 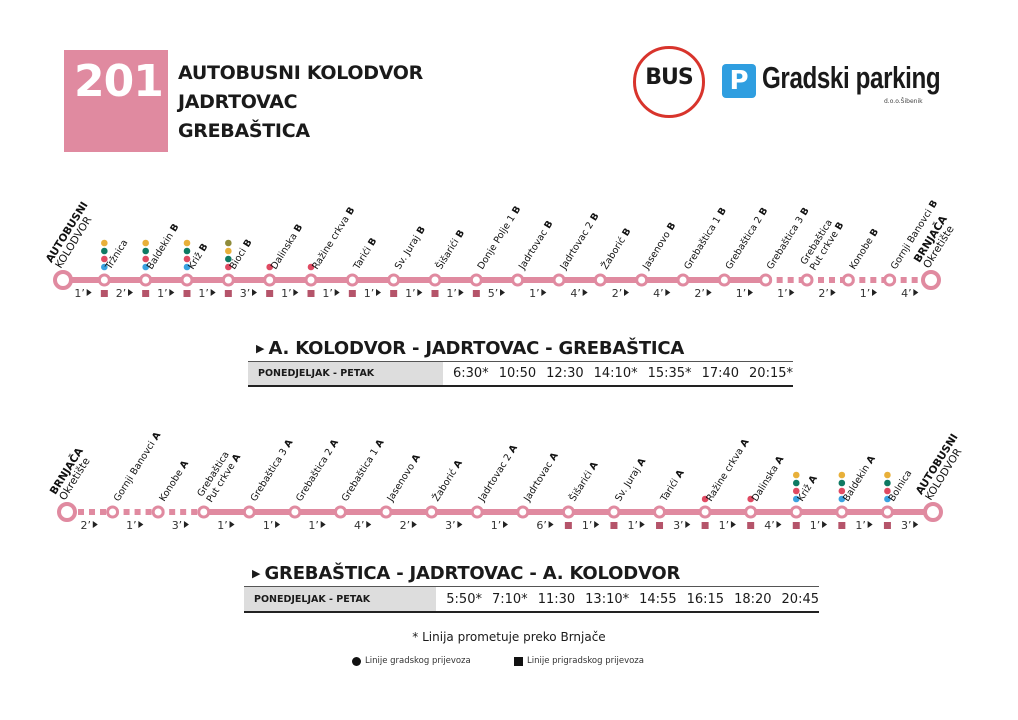 I want to click on stop-name: Križ B, so click(x=198, y=257).